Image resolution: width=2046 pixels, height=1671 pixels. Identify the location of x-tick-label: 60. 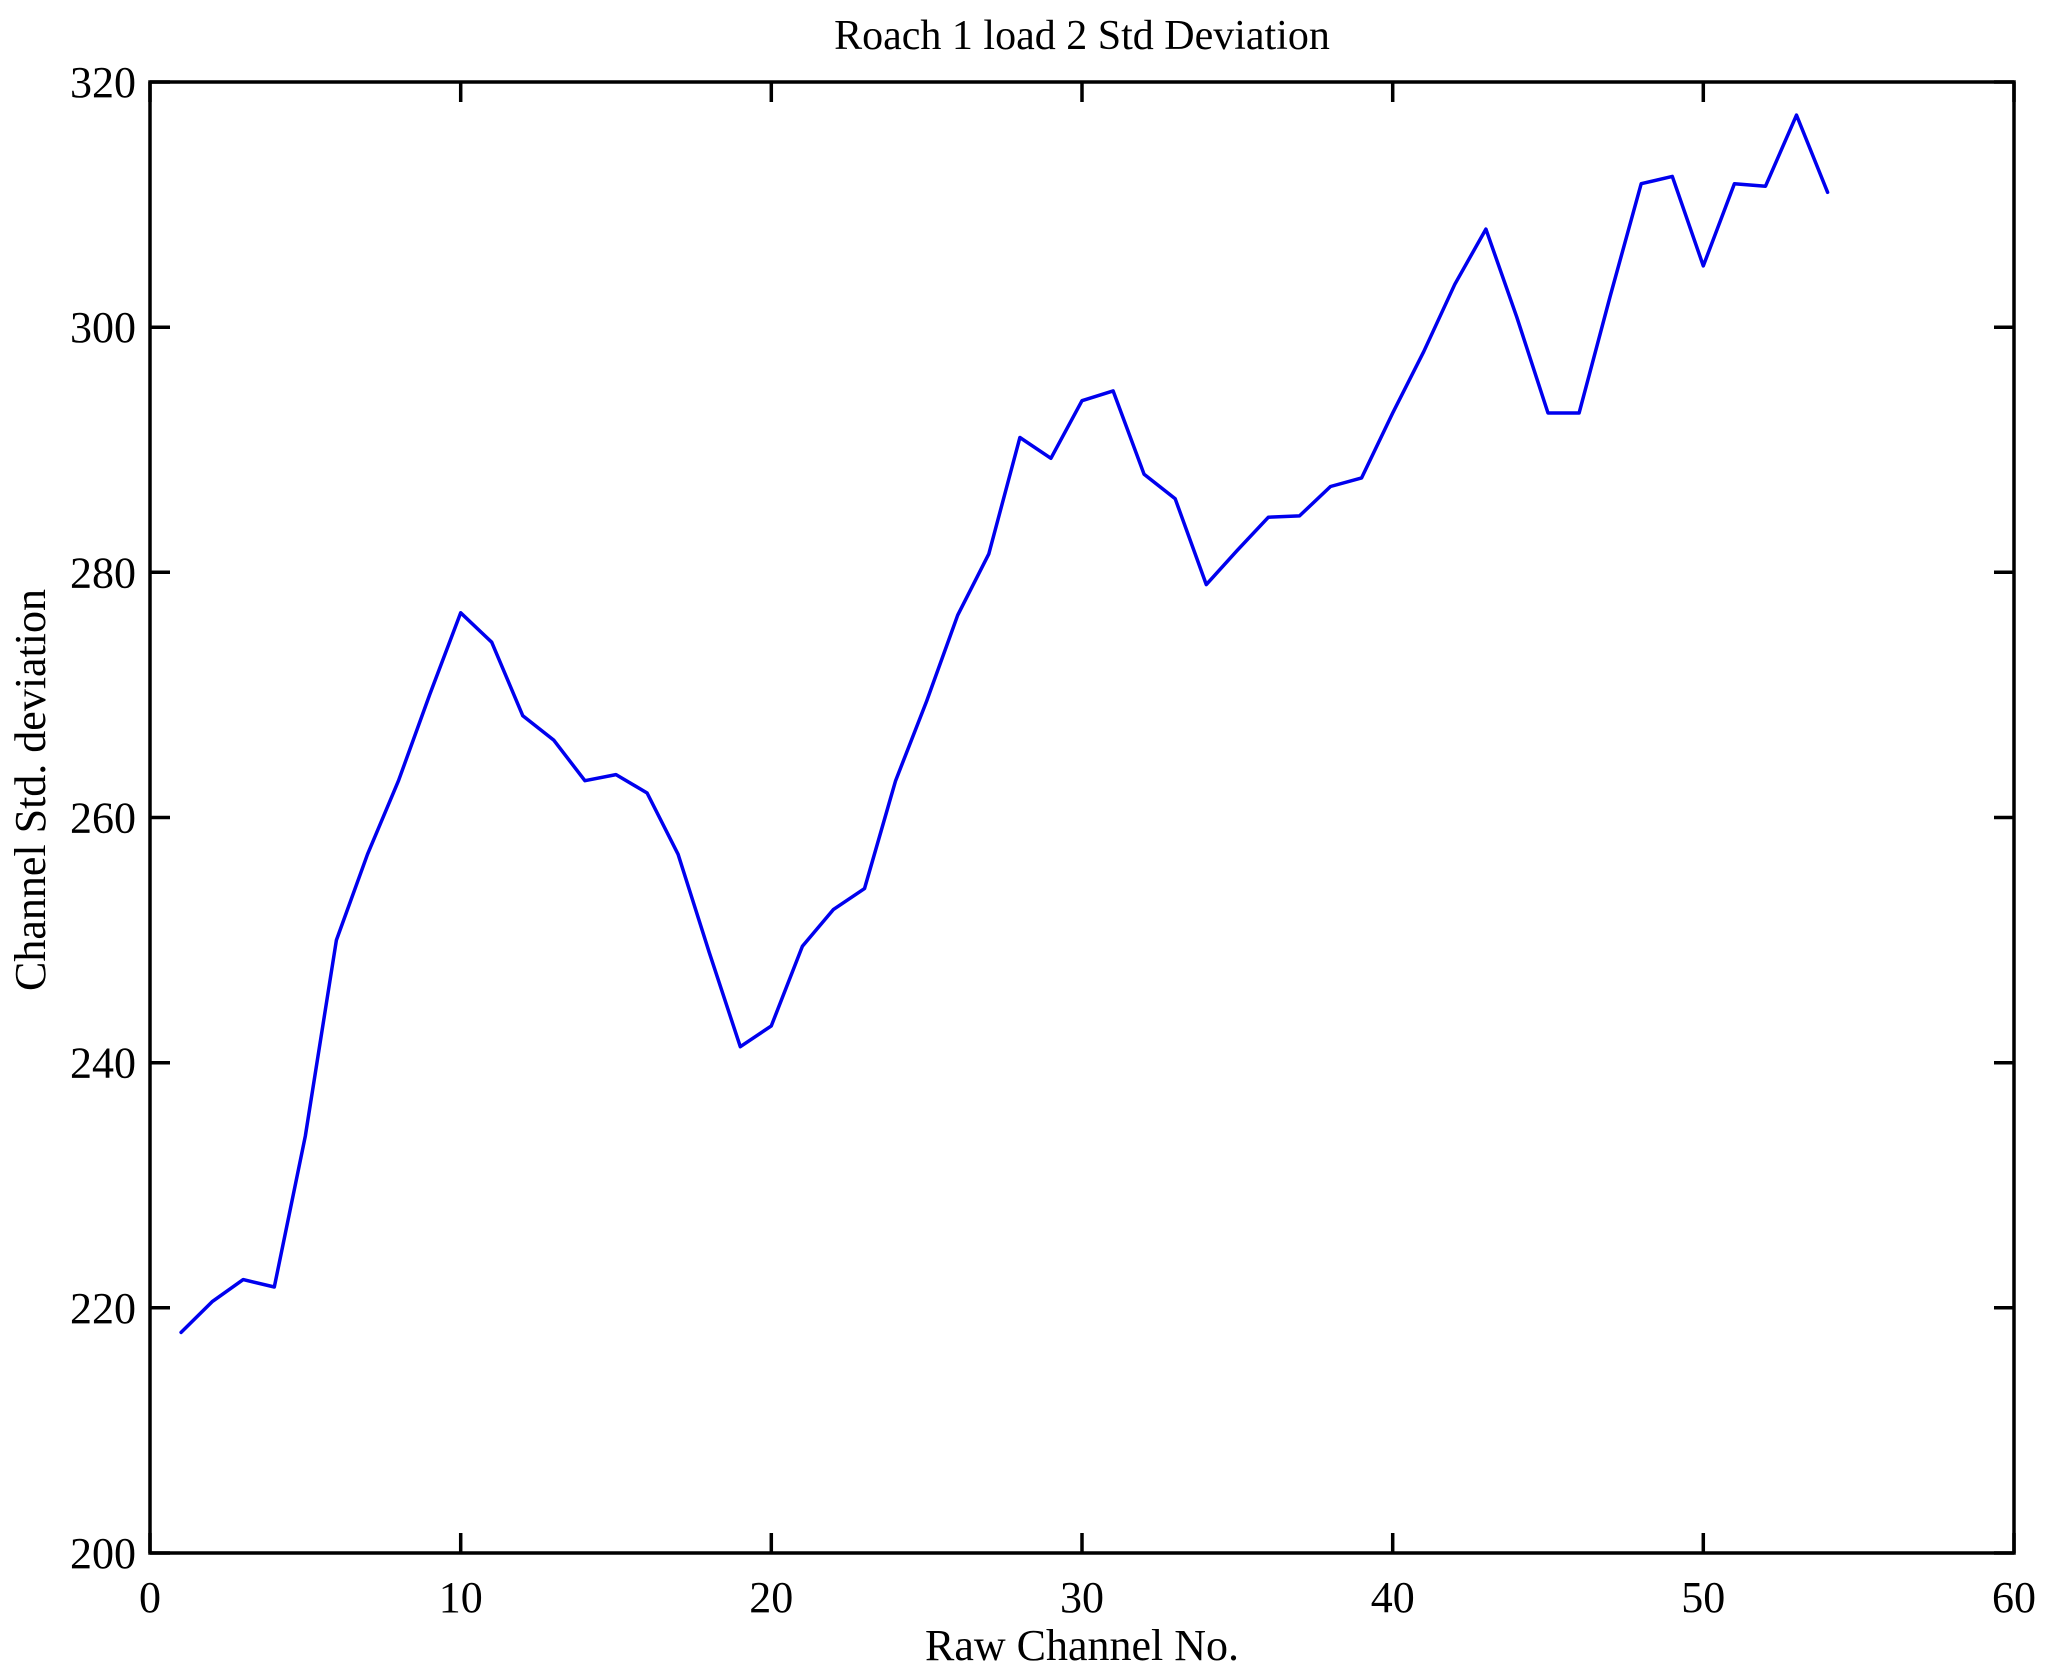
(2014, 1597).